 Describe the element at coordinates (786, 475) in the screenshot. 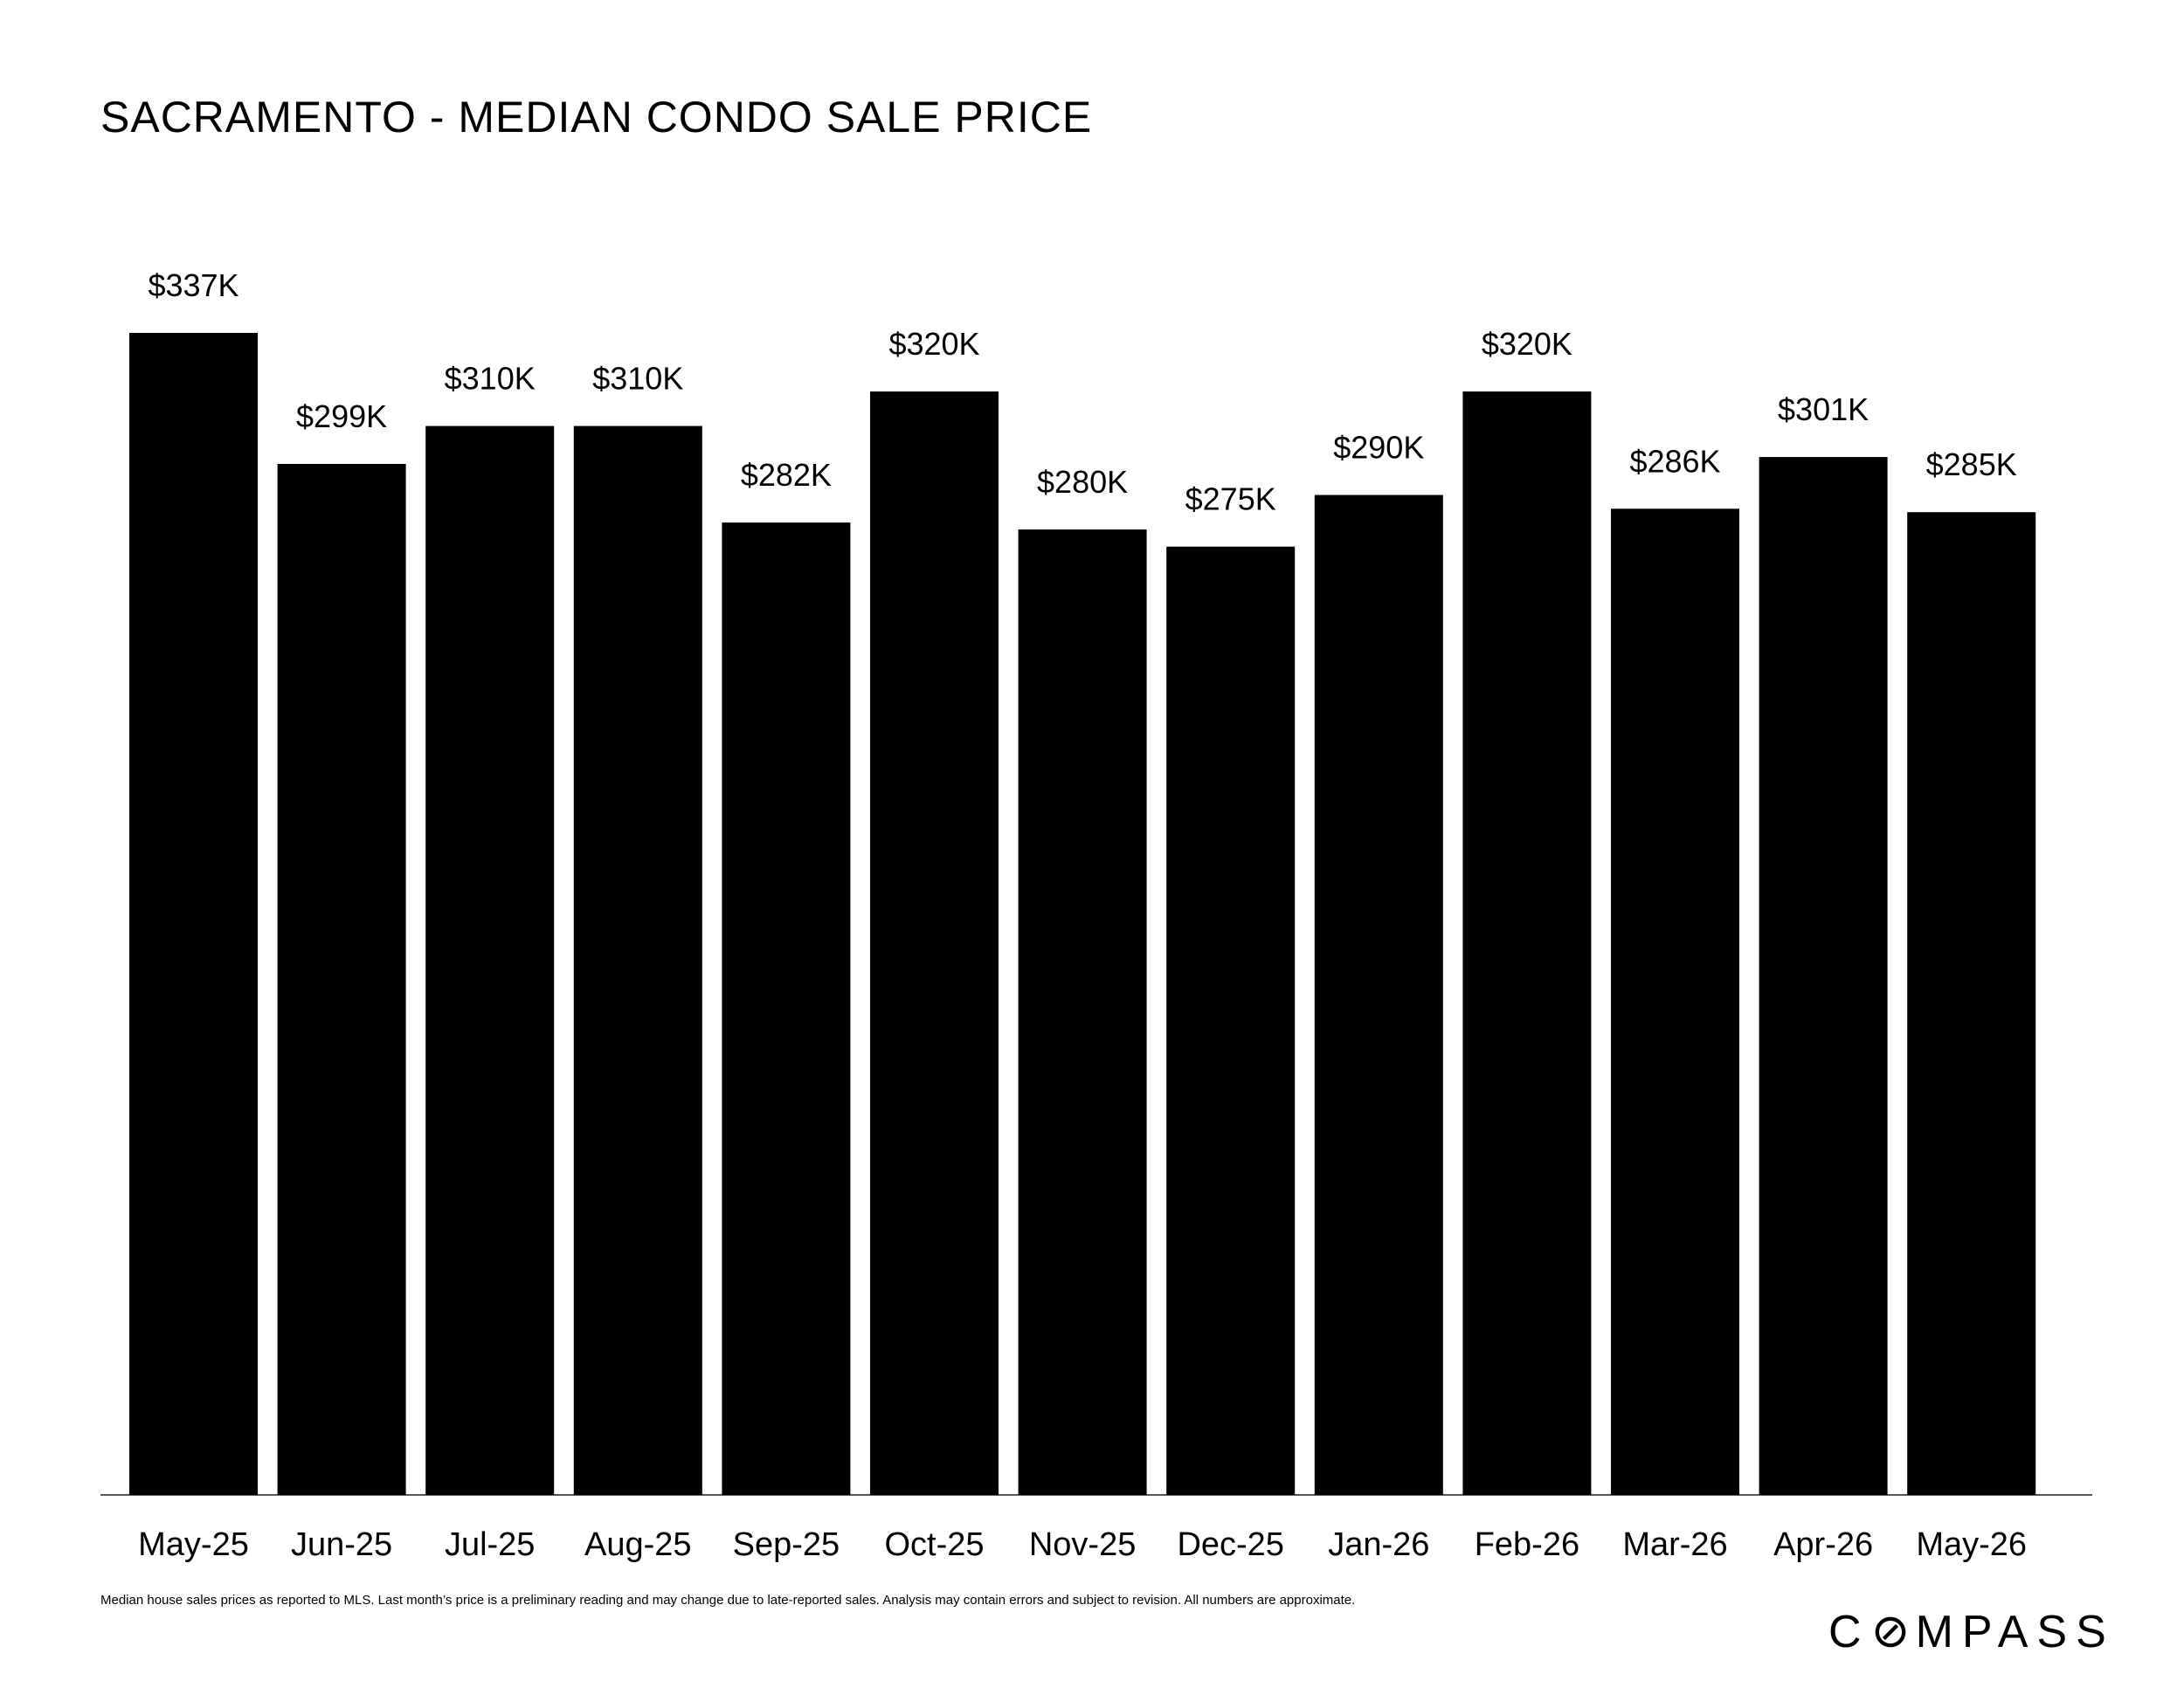

I see `value-label: $282K` at that location.